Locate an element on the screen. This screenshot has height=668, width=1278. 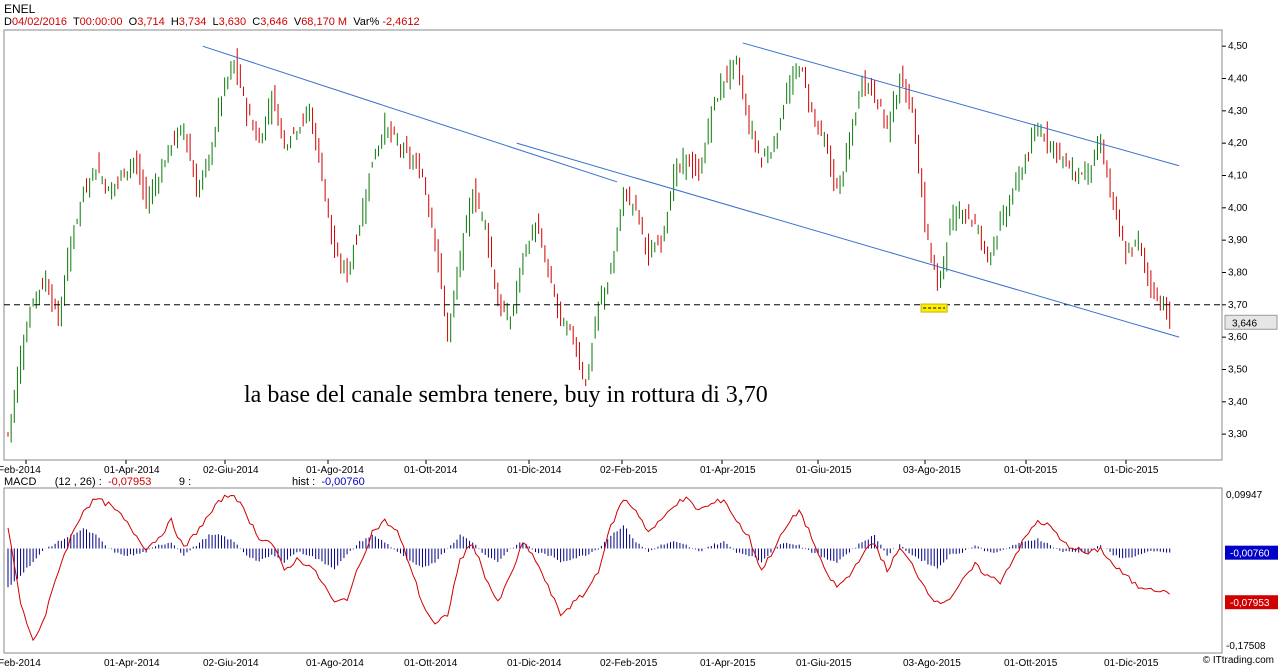
x-tick-label-macd: 02-Feb-2015 is located at coordinates (629, 663).